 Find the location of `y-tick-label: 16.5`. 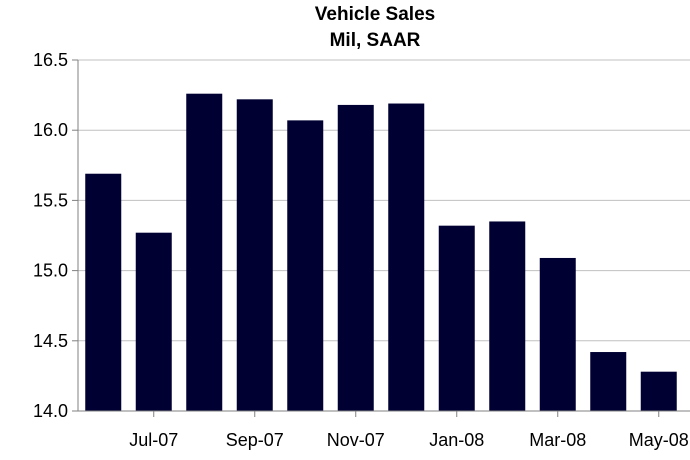

y-tick-label: 16.5 is located at coordinates (50, 60).